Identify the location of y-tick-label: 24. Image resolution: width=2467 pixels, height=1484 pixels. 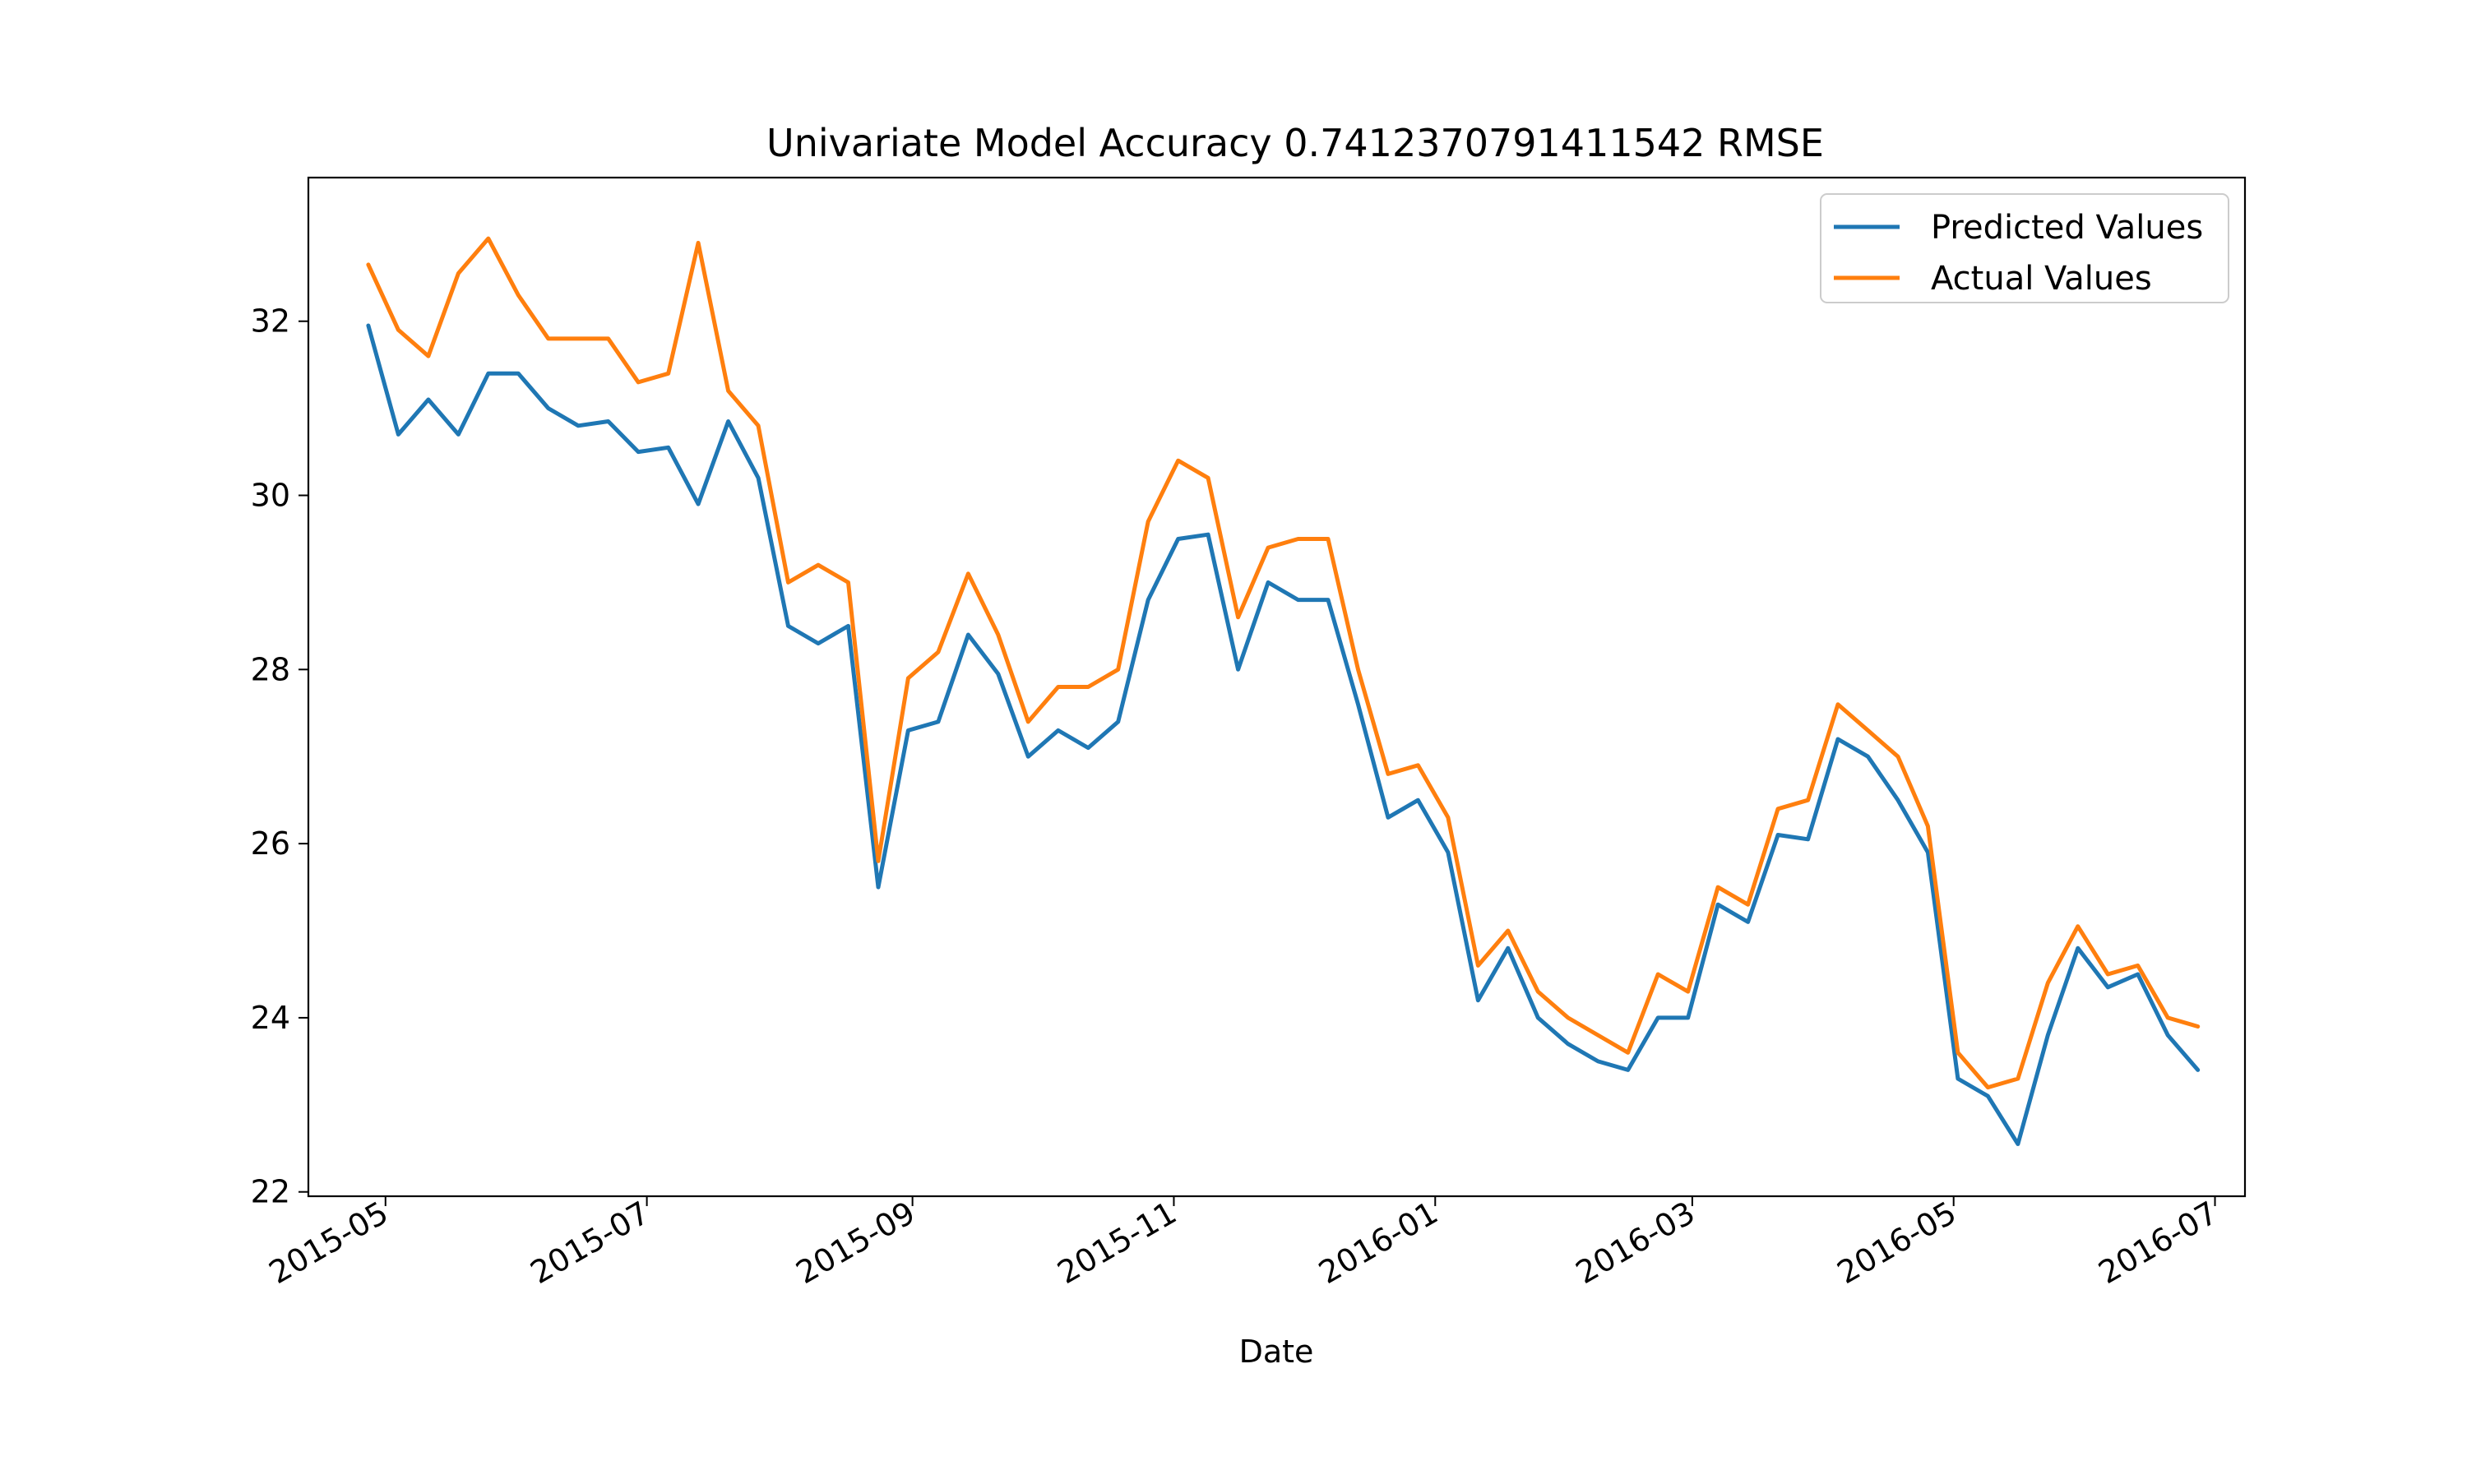
(270, 1018).